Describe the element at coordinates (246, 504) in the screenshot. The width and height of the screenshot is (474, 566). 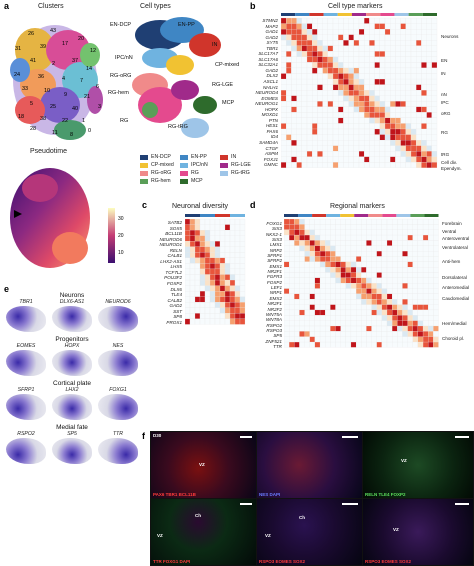
I see `scale-bar` at that location.